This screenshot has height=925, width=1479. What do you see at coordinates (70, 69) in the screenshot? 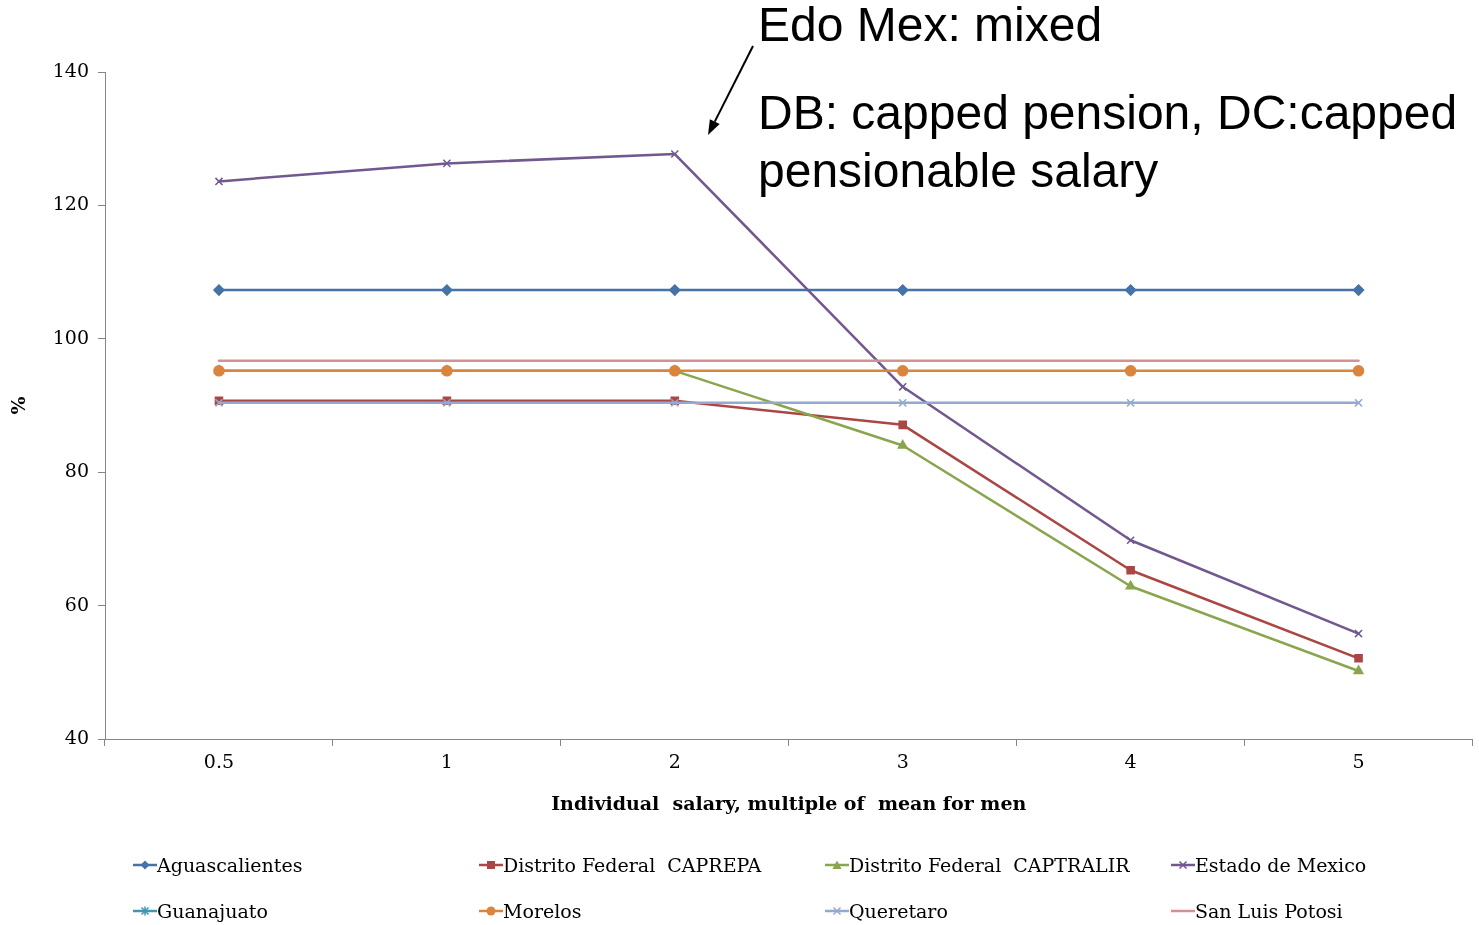
I see `y-tick-label: 140` at bounding box center [70, 69].